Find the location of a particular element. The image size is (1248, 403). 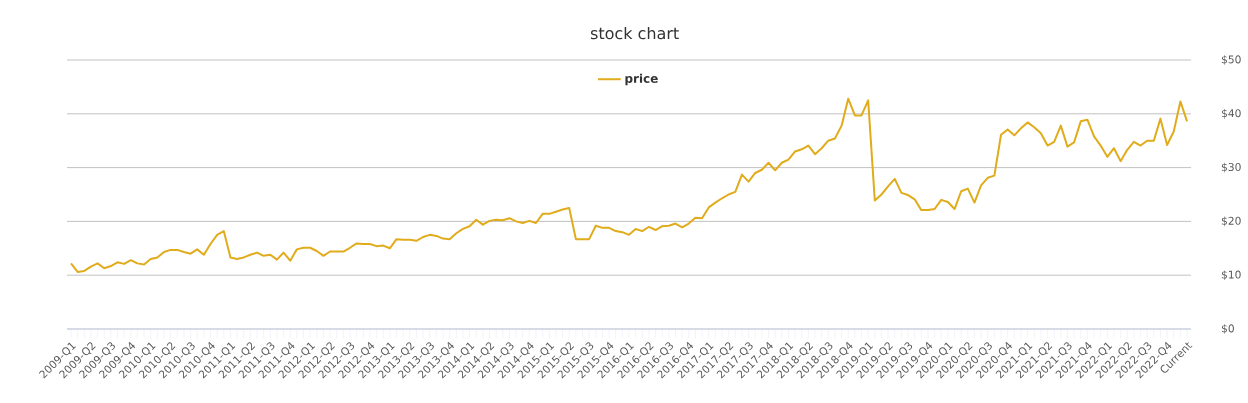

y-tick-label: $50 is located at coordinates (1231, 60).